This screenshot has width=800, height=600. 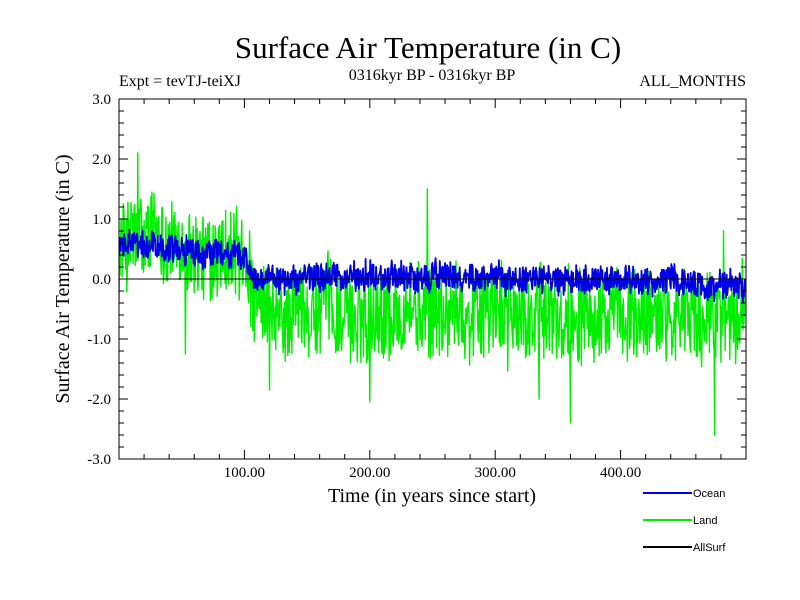 What do you see at coordinates (692, 81) in the screenshot?
I see `subtitle-months: ALL_MONTHS` at bounding box center [692, 81].